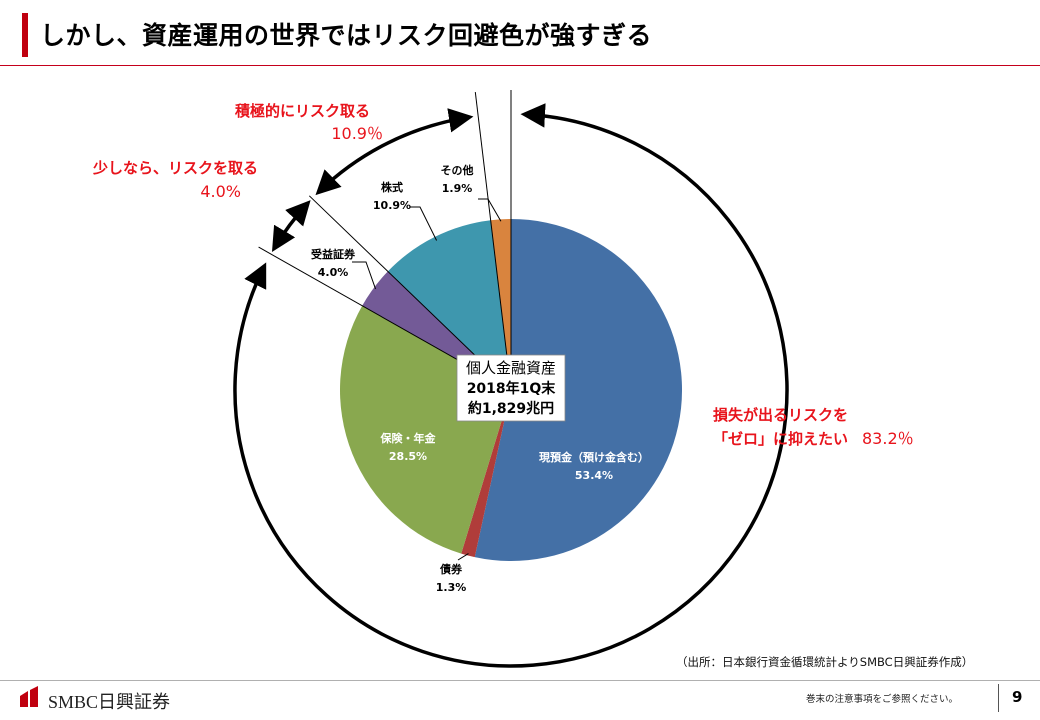 The height and width of the screenshot is (720, 1040). I want to click on page-title: しかし、資産運用の世界ではリスク回避色が強すぎる, so click(346, 35).